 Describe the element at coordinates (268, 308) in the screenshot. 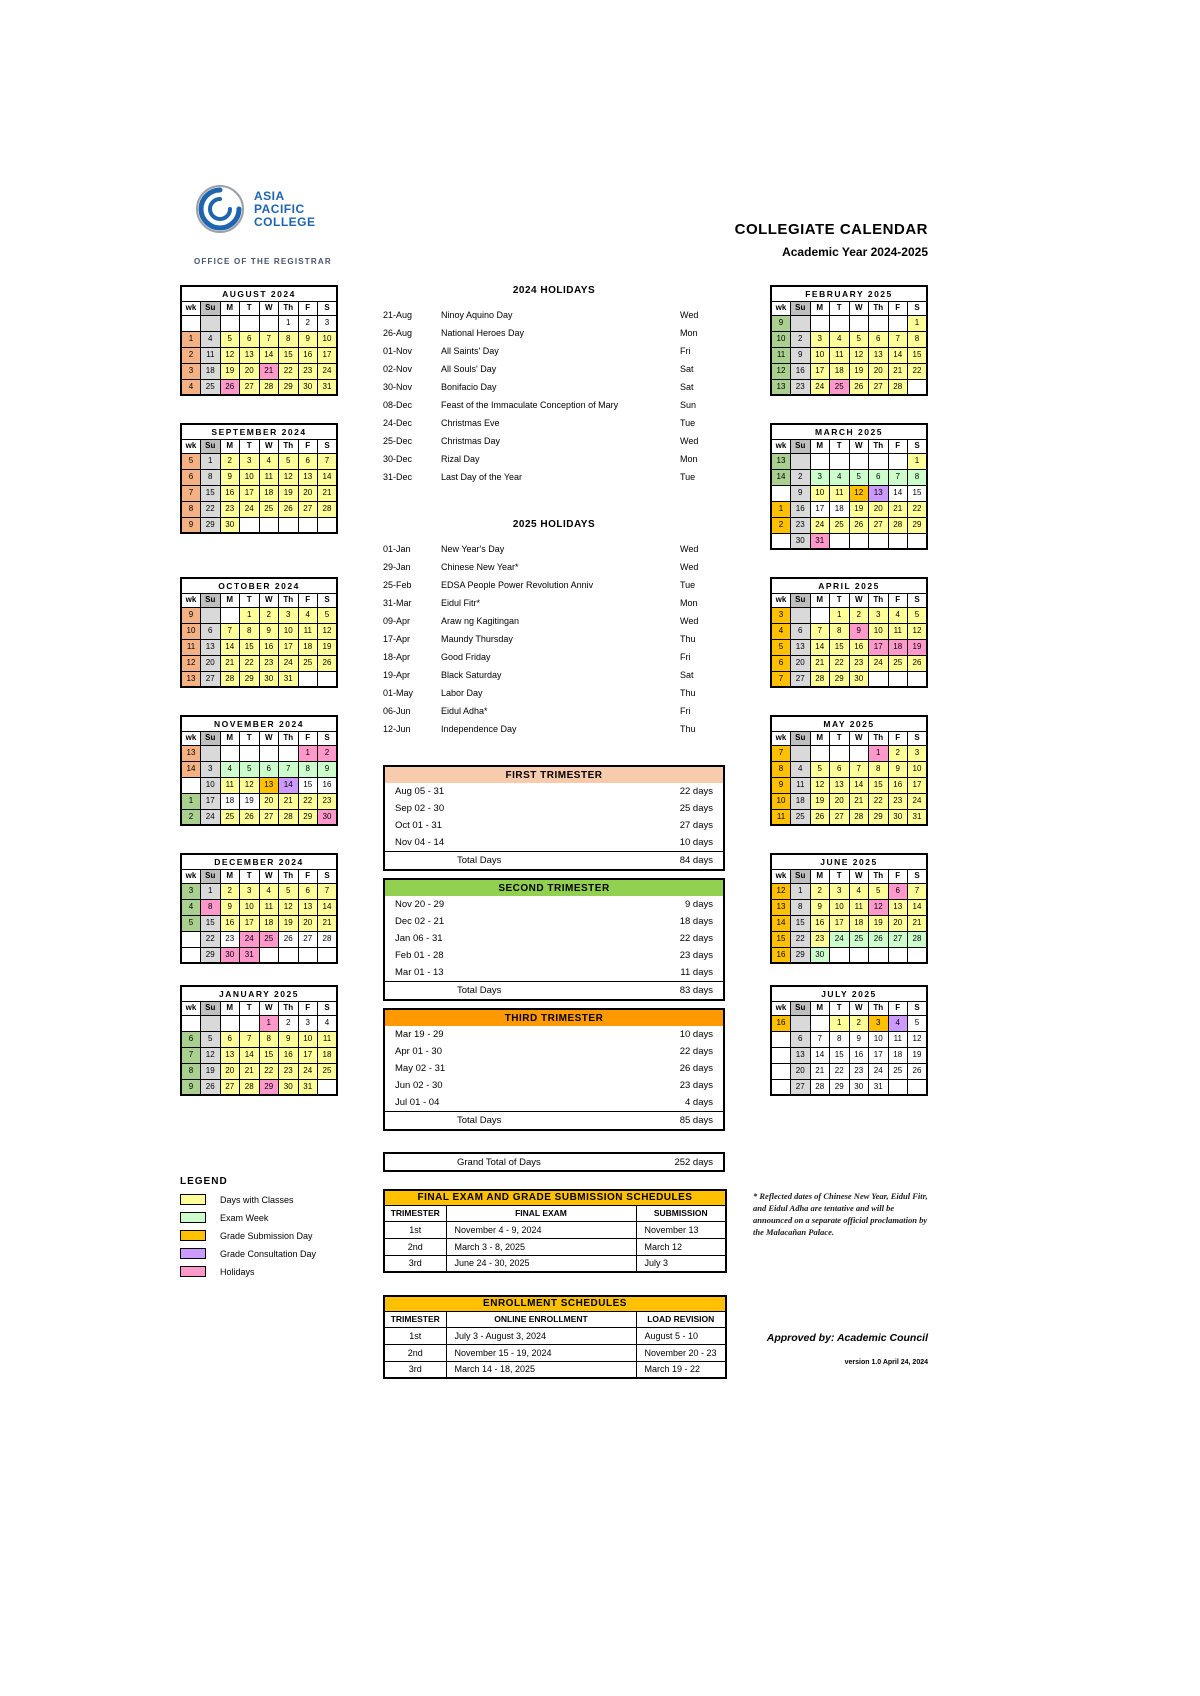

I see `day-col-header-w: W` at that location.